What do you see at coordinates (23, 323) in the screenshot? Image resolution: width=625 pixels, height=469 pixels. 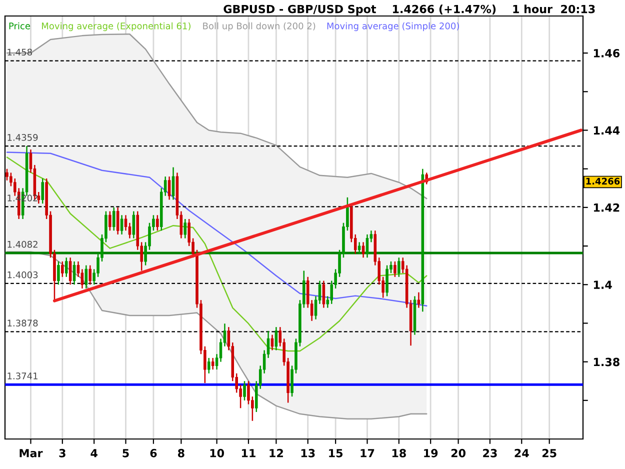 I see `ref-line-label: 1.3878` at bounding box center [23, 323].